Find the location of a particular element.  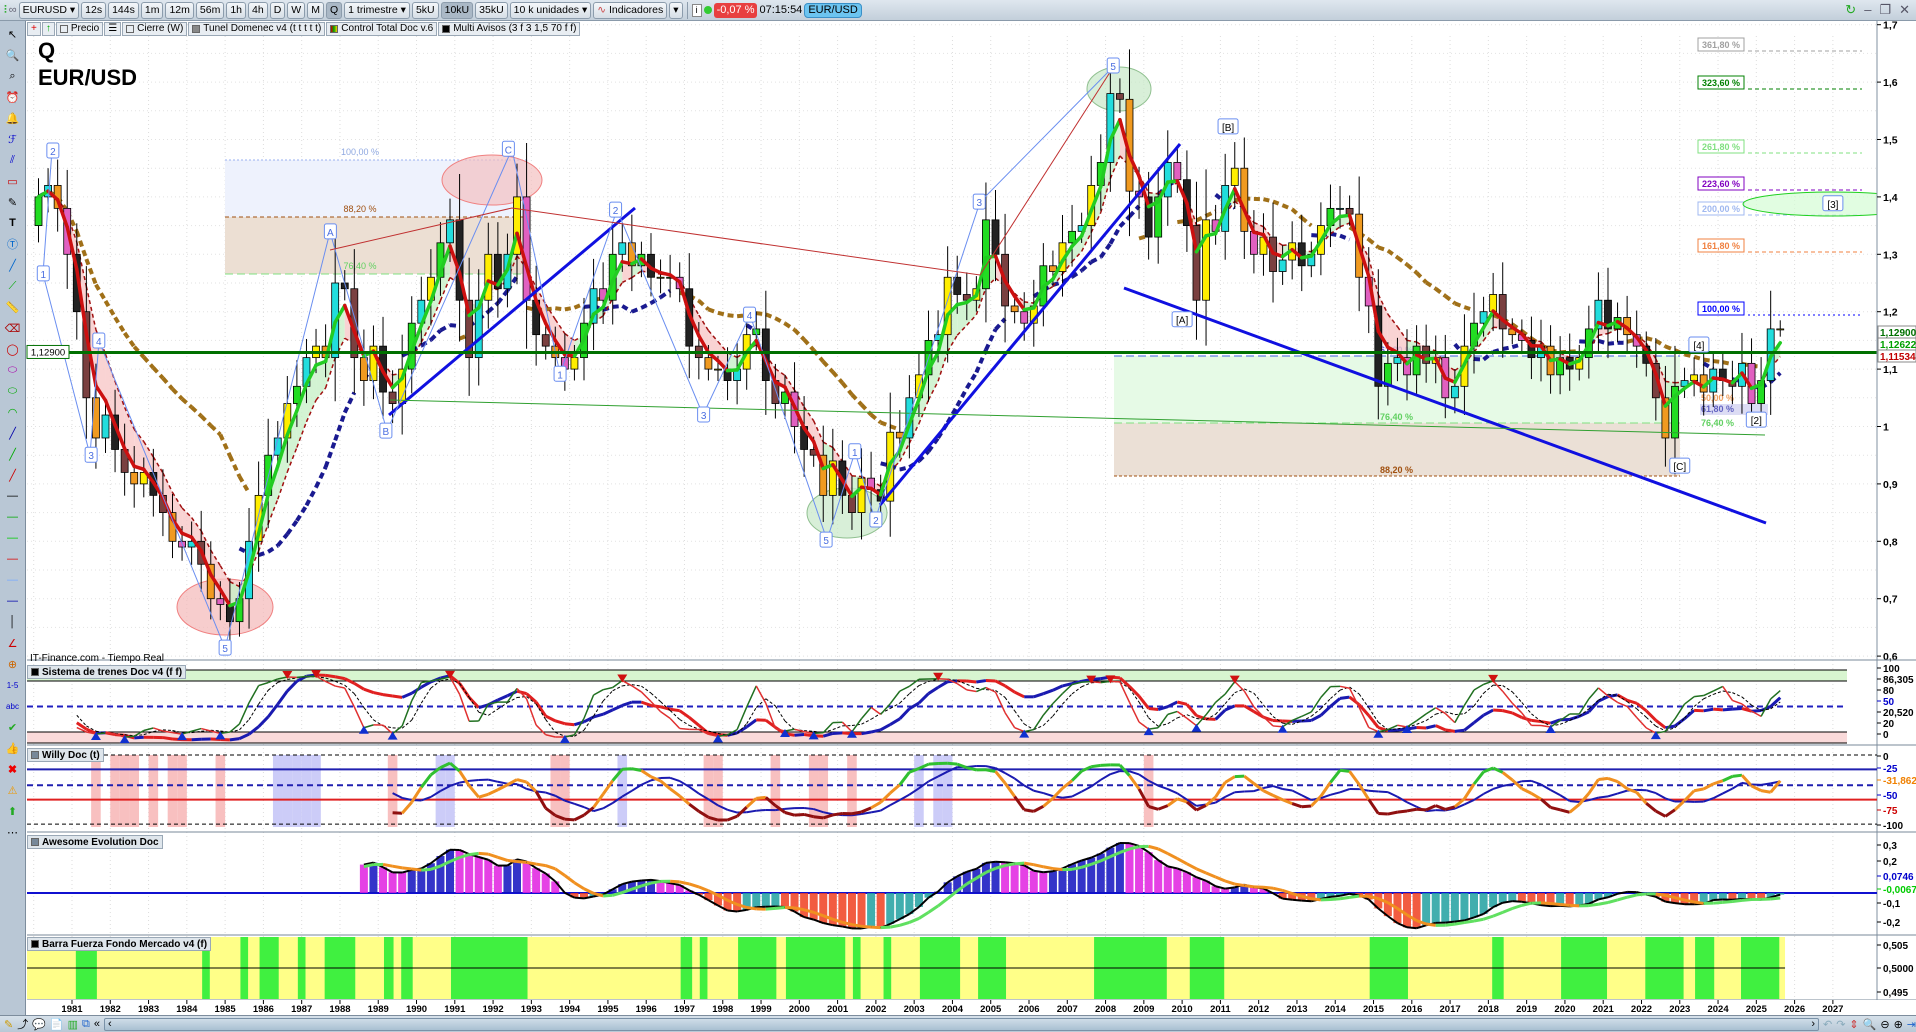

channel-icon: ⫽ is located at coordinates (12, 159).